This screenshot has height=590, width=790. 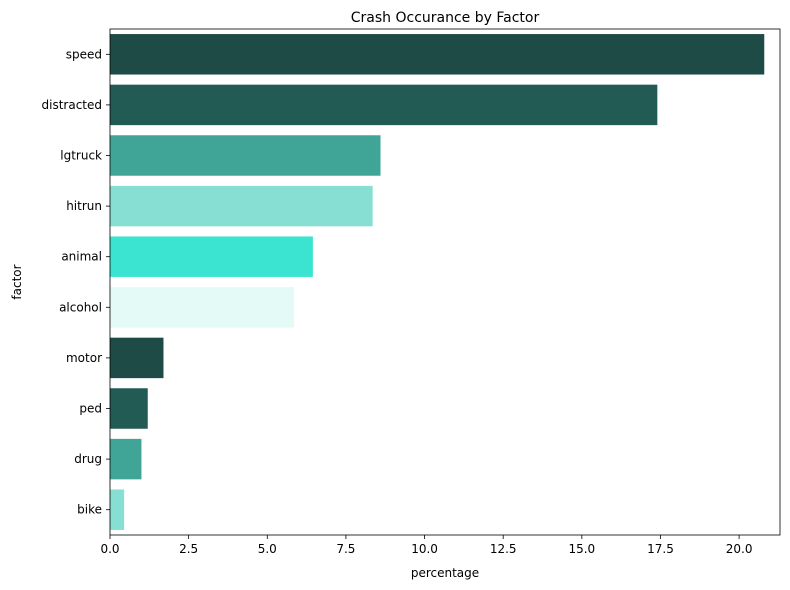 I want to click on y-tick-label: lgtruck, so click(x=81, y=156).